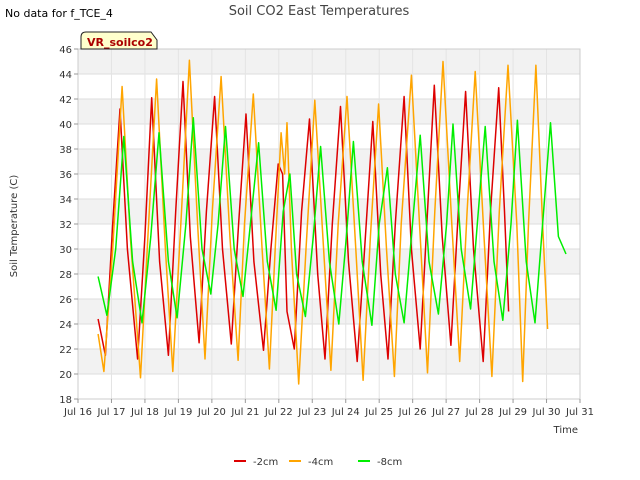 The height and width of the screenshot is (480, 640). I want to click on legend-label: -8cm, so click(389, 462).